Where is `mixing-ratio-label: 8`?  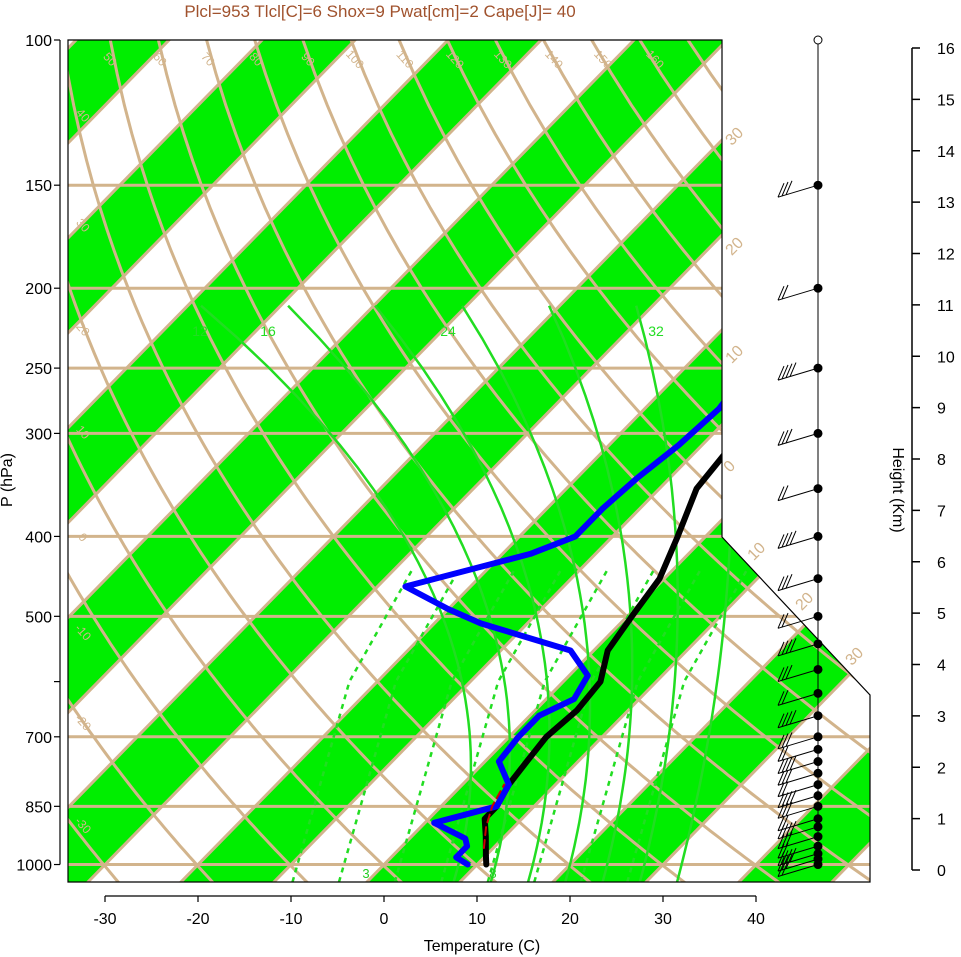 mixing-ratio-label: 8 is located at coordinates (492, 873).